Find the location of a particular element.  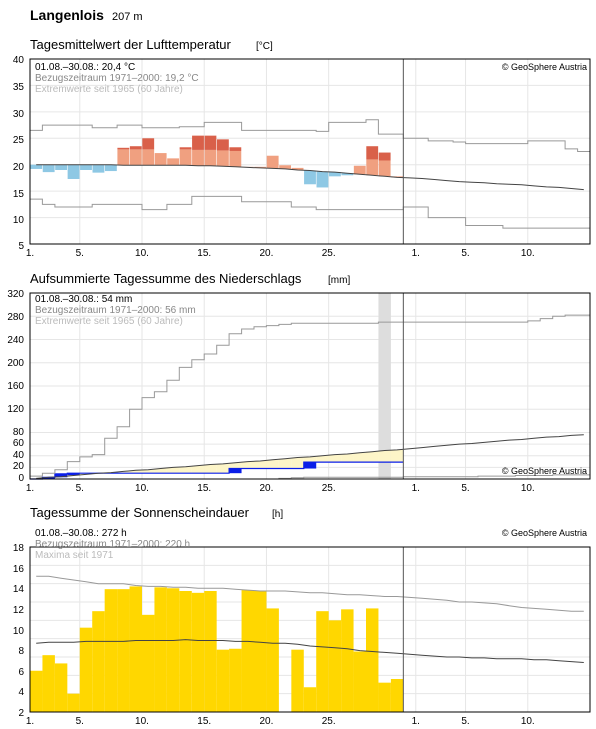

y-tick-label: 25 is located at coordinates (19, 140).